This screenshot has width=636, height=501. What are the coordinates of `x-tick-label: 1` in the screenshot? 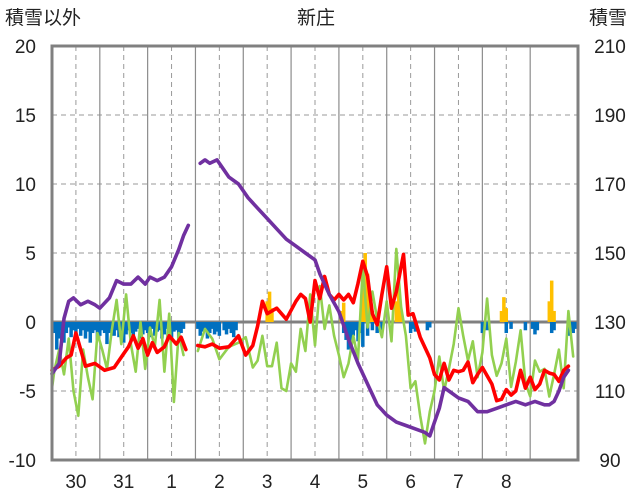 It's located at (171, 482).